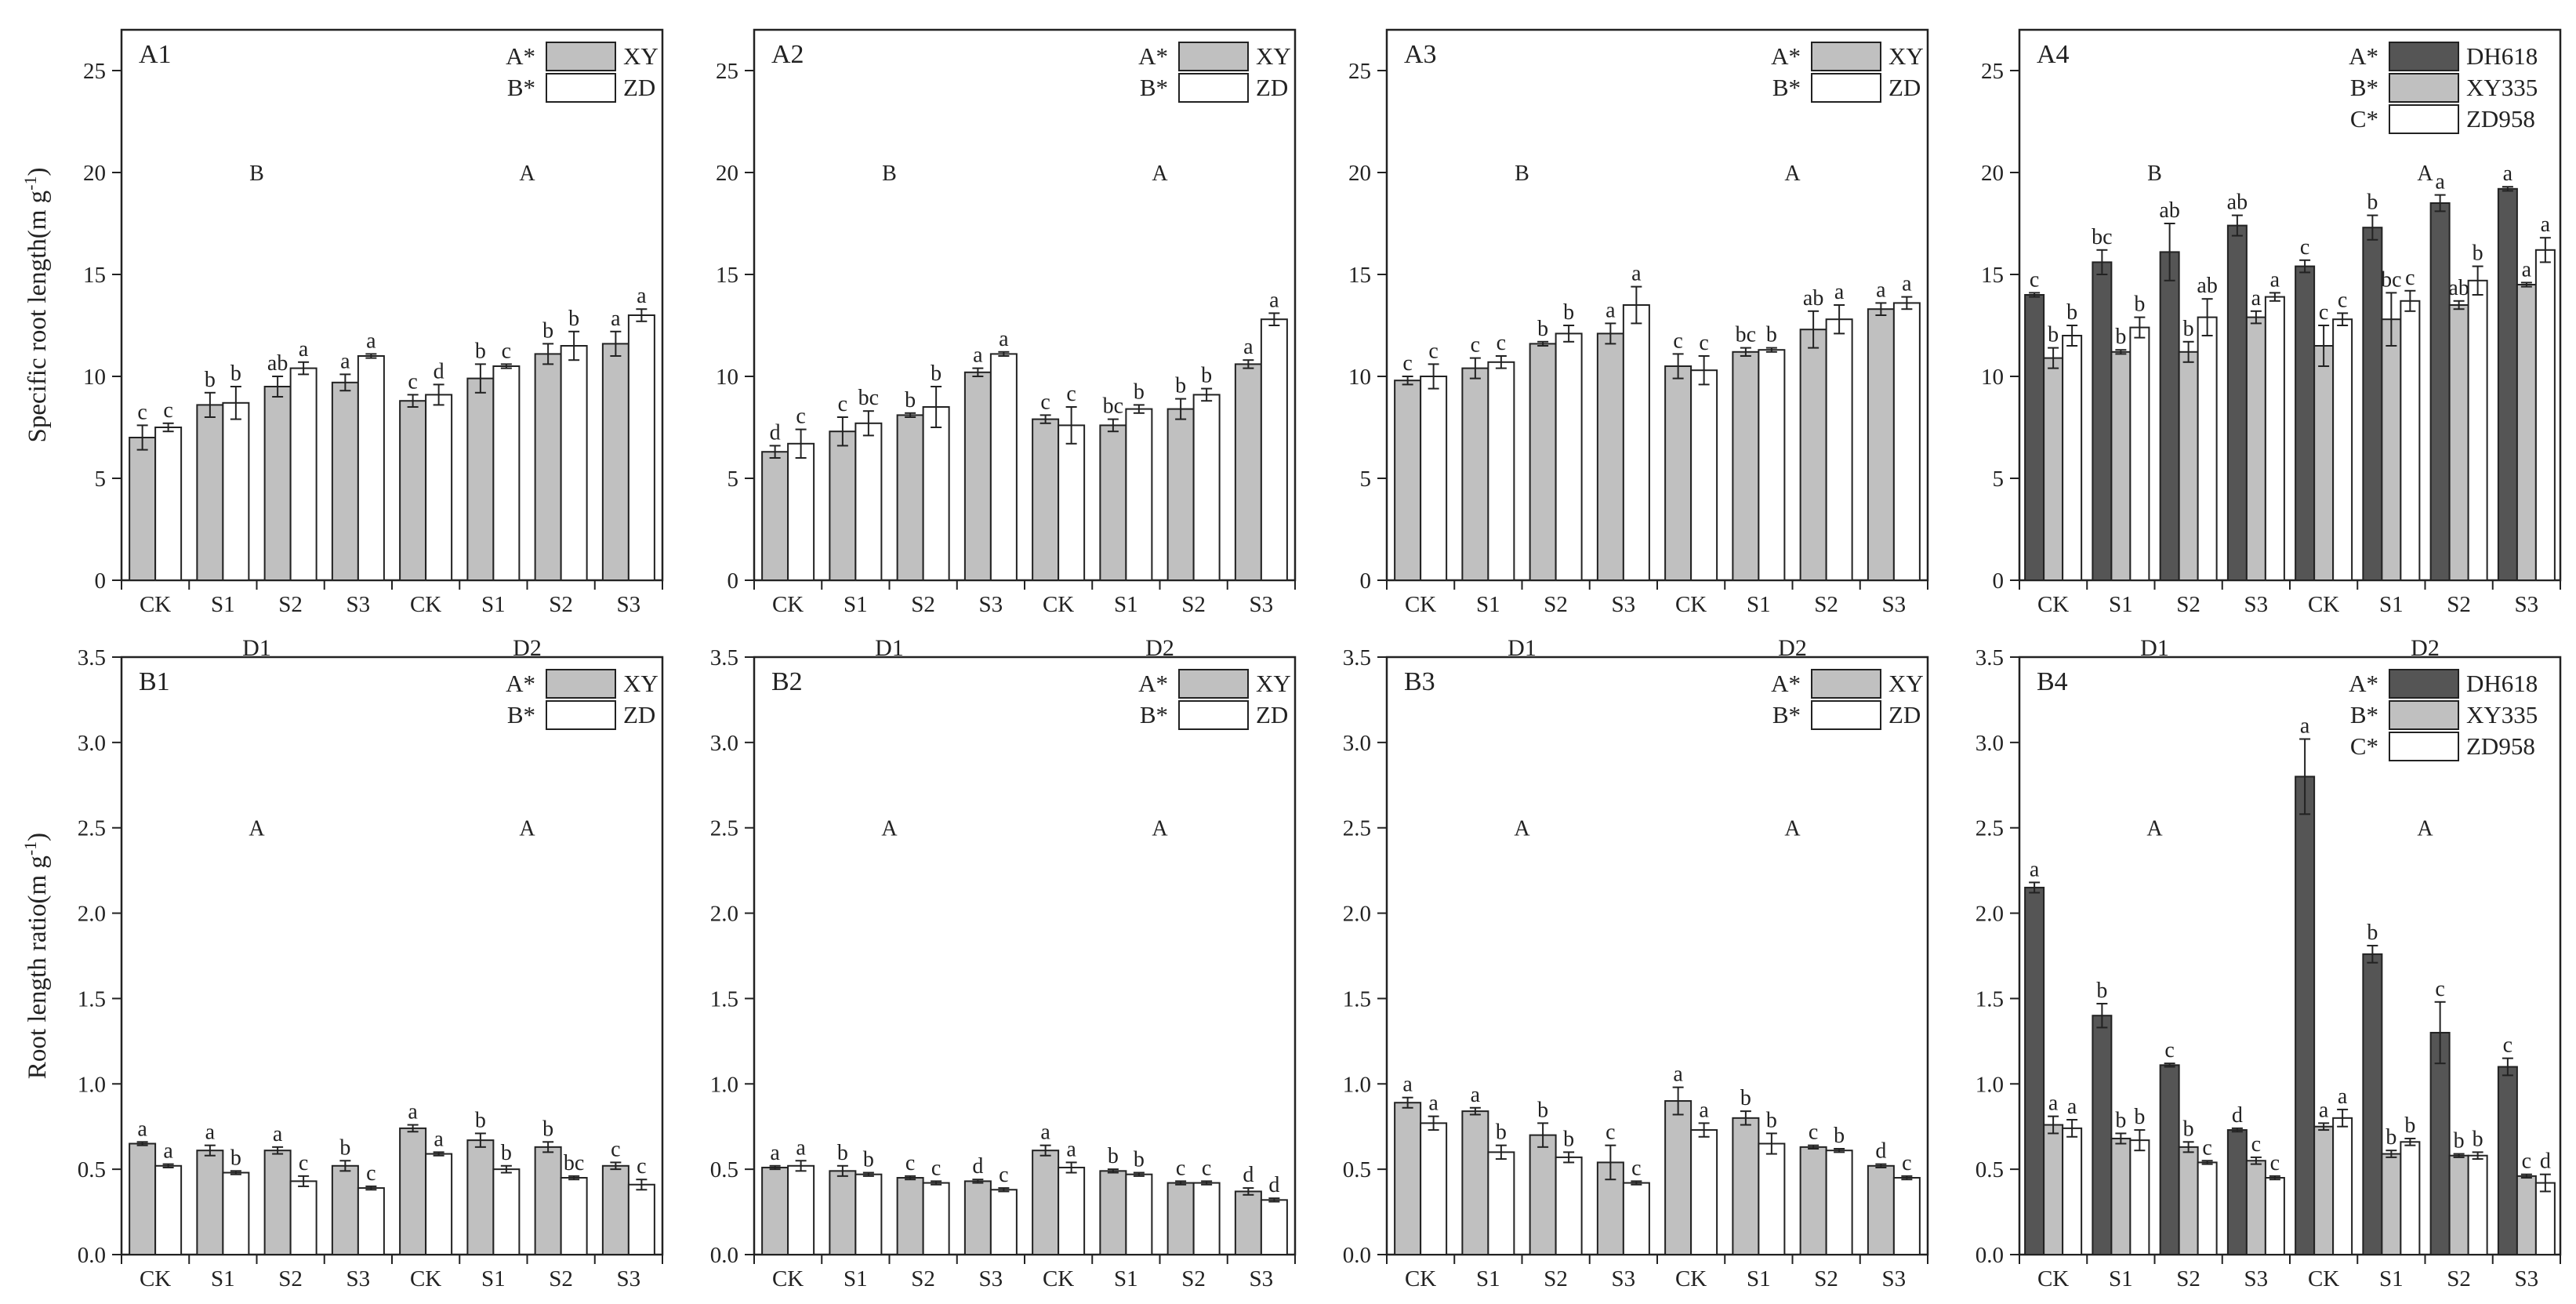 This screenshot has height=1304, width=2576. Describe the element at coordinates (1357, 1255) in the screenshot. I see `y-tick-label: 0.0` at that location.